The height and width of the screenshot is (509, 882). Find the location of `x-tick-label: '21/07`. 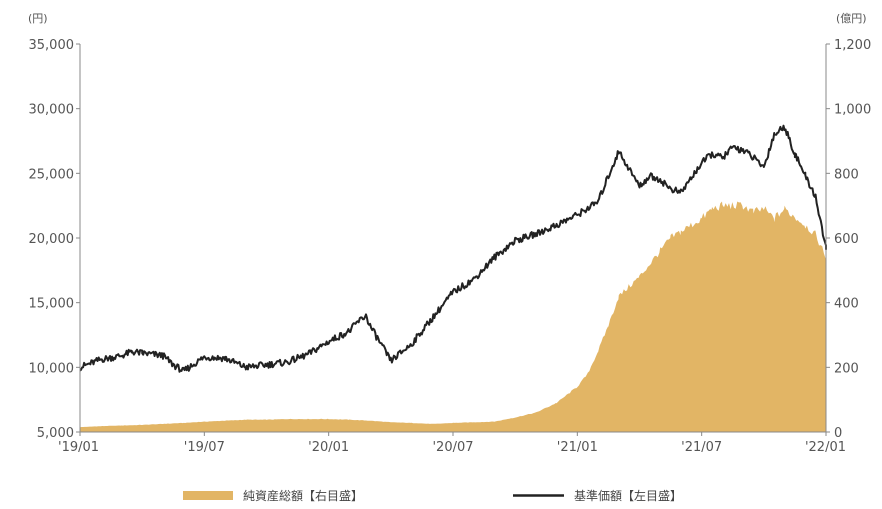

x-tick-label: '21/07 is located at coordinates (701, 447).